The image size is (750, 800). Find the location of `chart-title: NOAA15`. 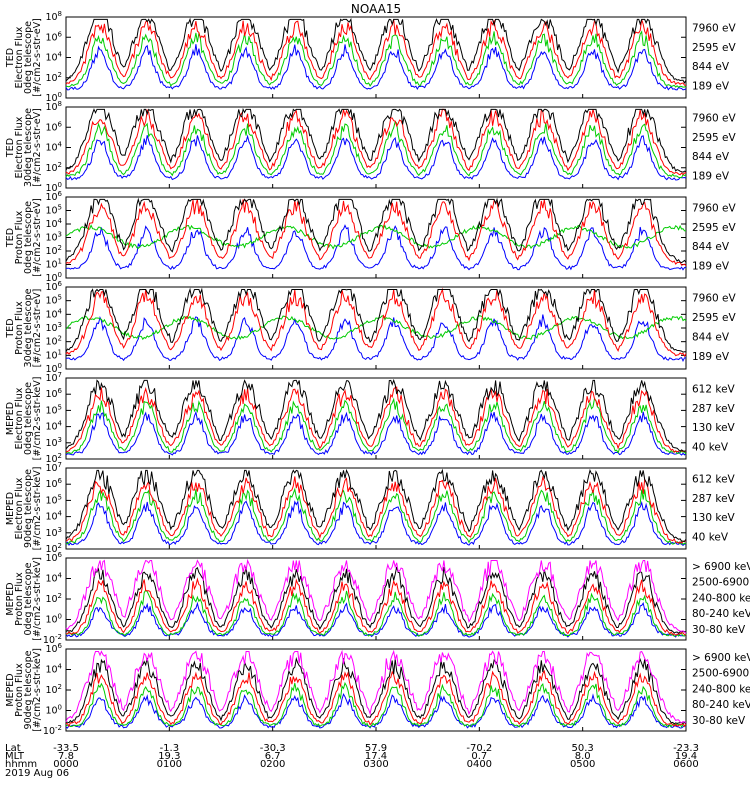

chart-title: NOAA15 is located at coordinates (376, 9).